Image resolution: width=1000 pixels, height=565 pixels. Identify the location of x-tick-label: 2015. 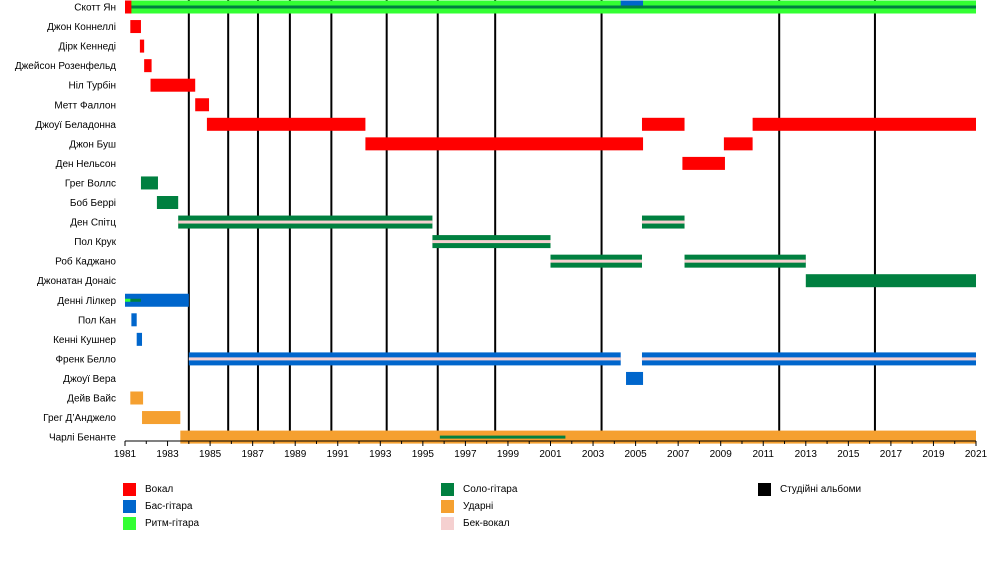
(848, 454).